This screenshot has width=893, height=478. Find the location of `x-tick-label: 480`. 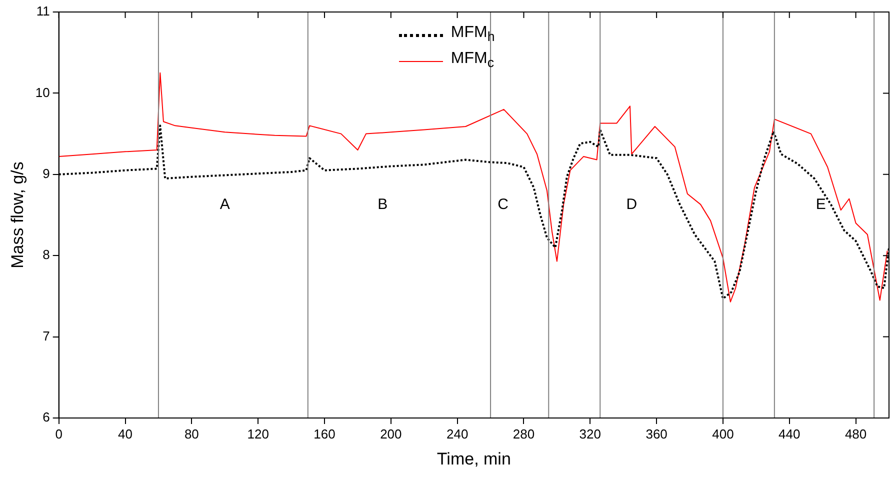

x-tick-label: 480 is located at coordinates (855, 434).